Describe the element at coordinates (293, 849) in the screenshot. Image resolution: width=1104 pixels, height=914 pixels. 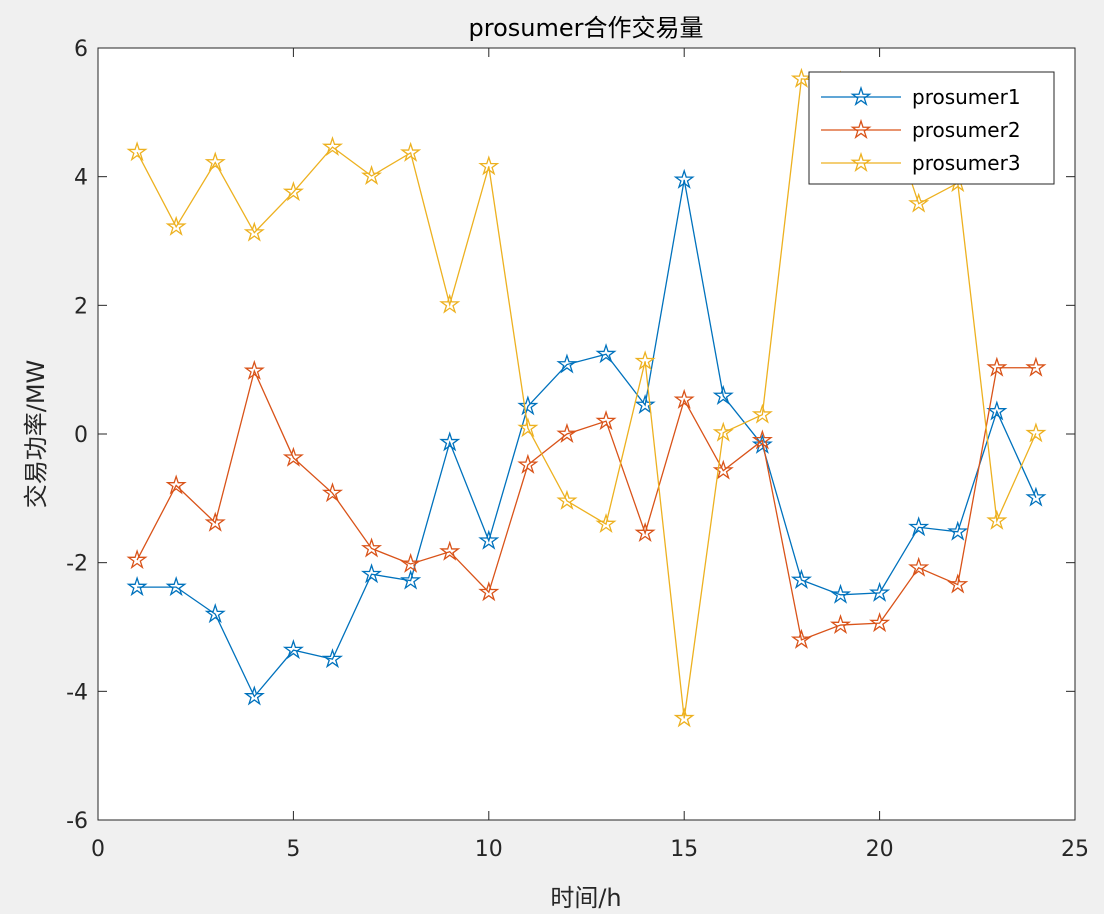
I see `x-tick-label: 5` at that location.